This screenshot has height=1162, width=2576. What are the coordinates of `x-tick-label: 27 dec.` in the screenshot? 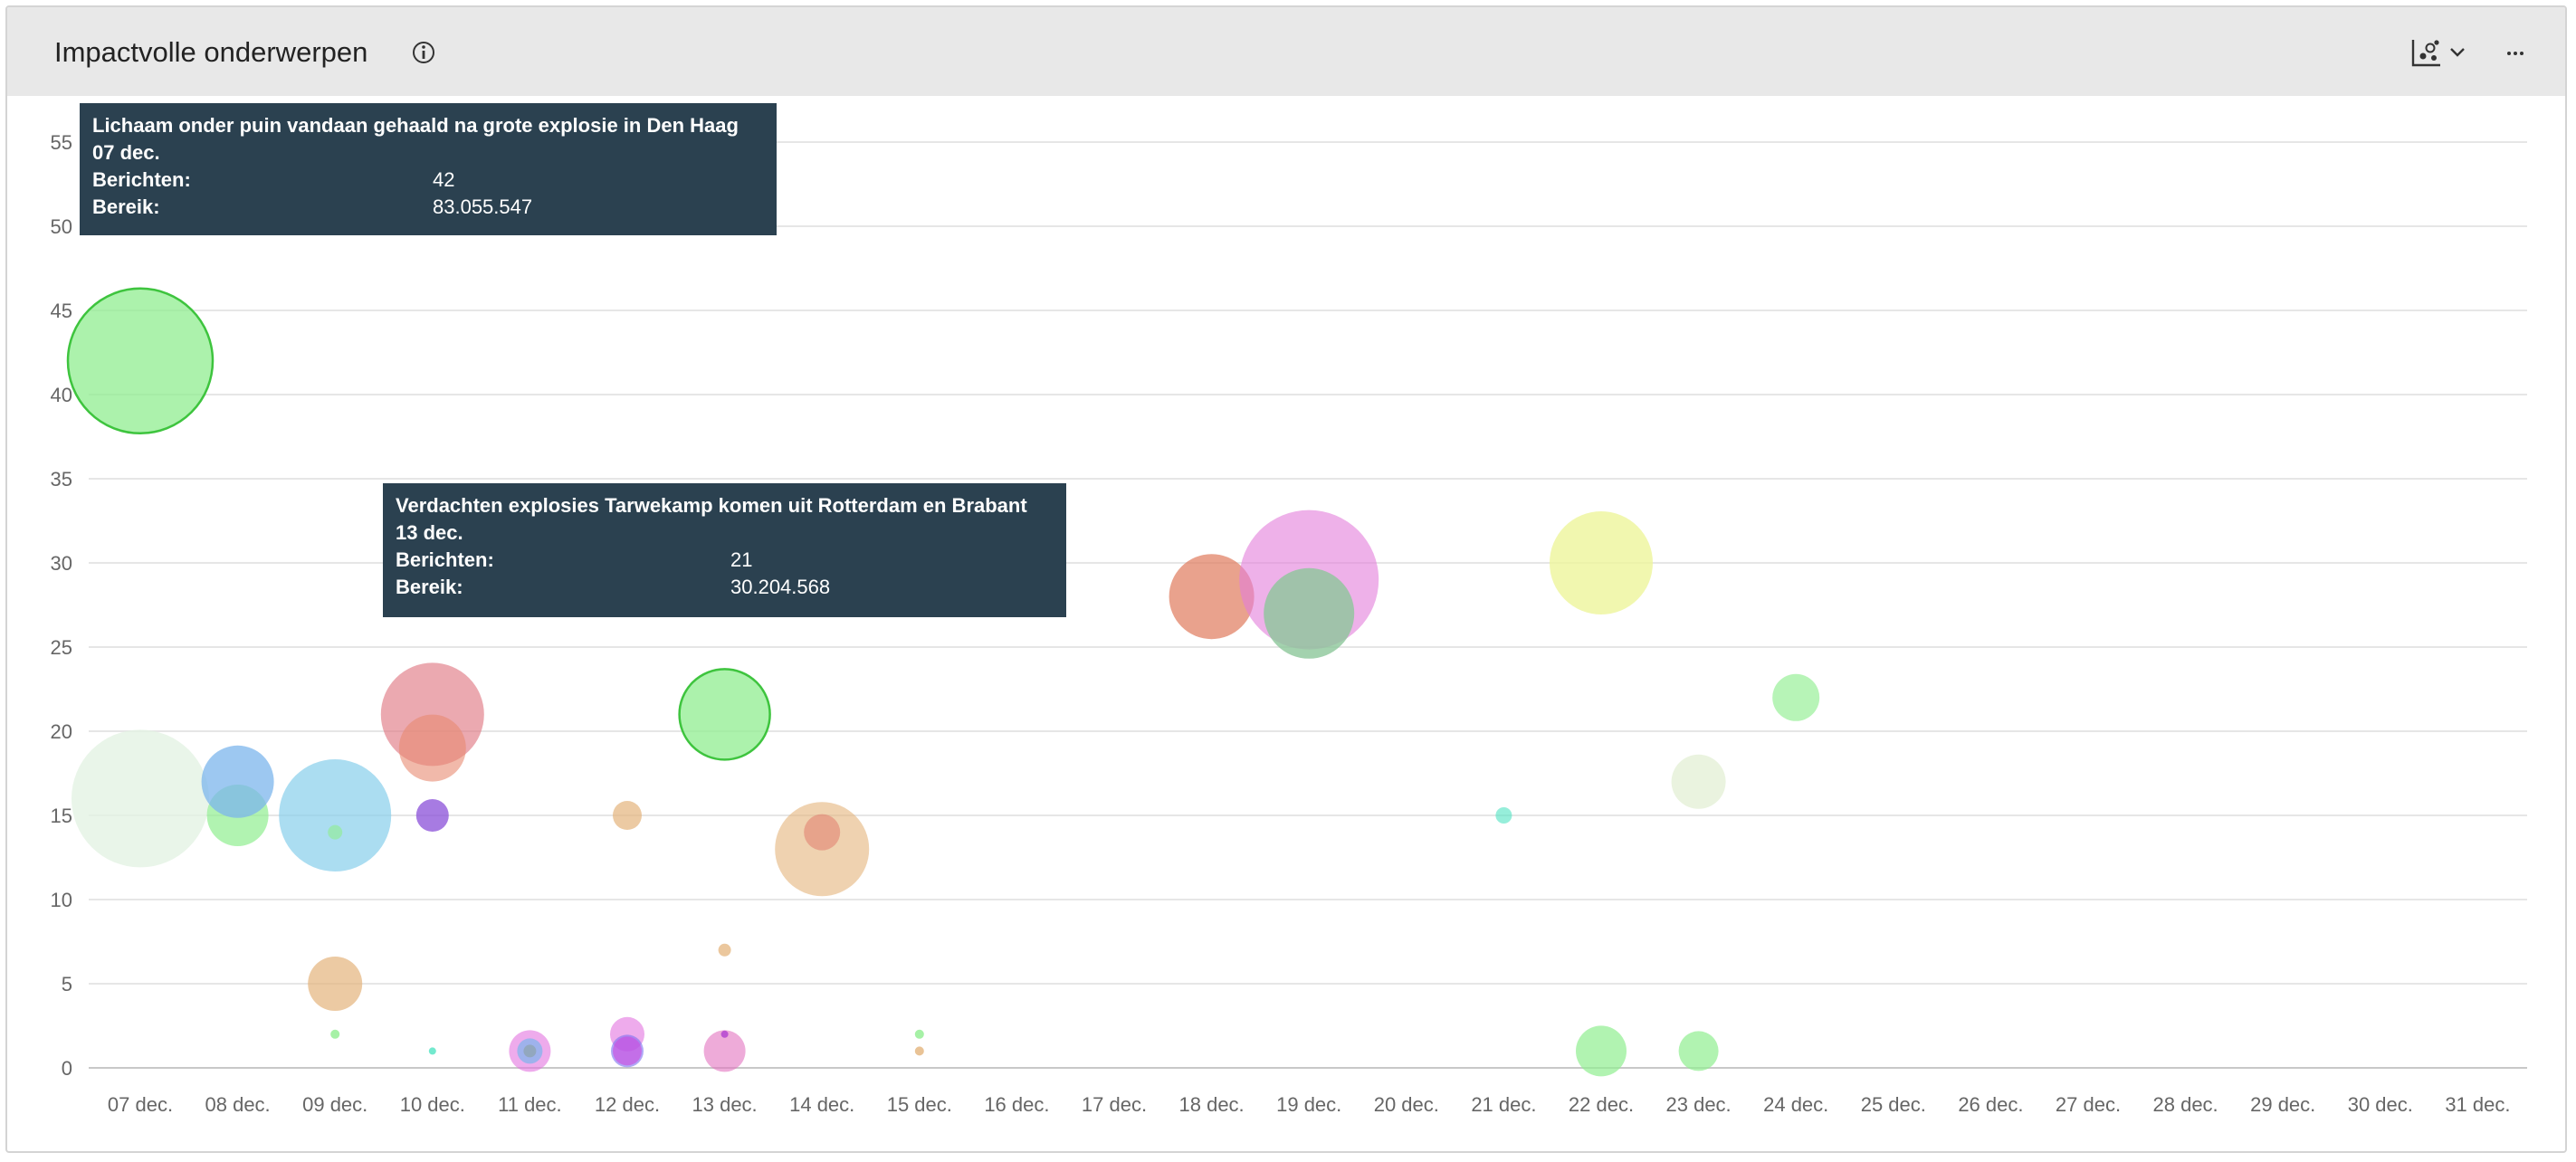 It's located at (2089, 1104).